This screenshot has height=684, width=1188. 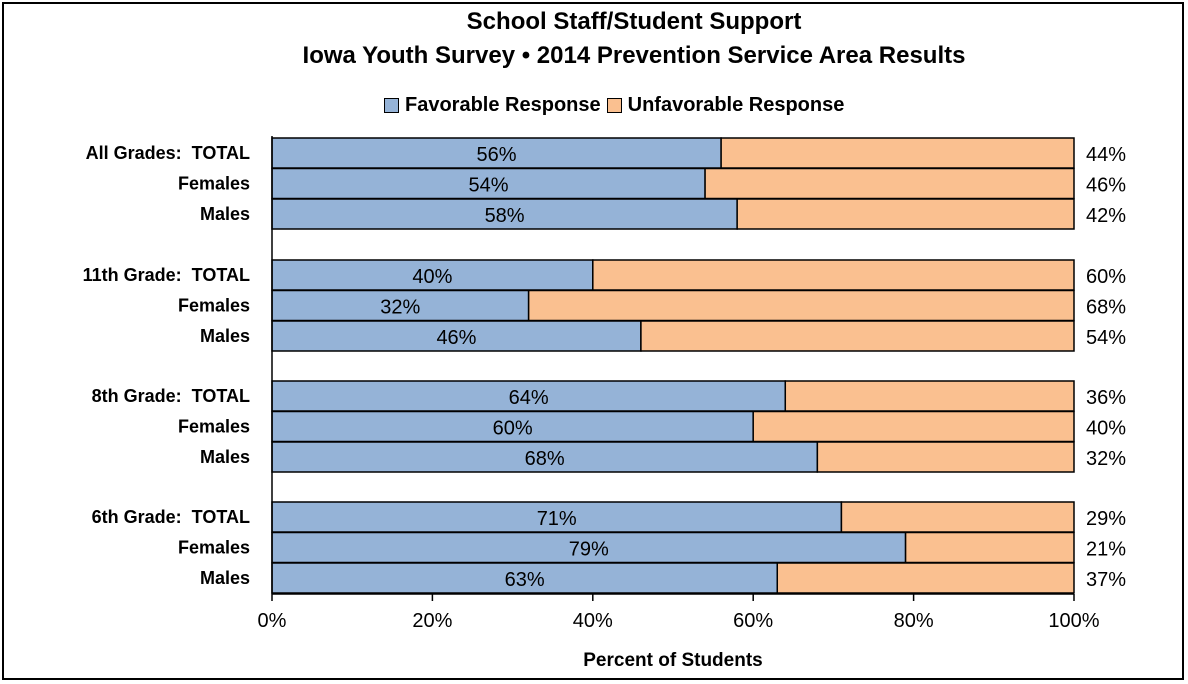 I want to click on data-label-unfavorable: 60%, so click(x=1106, y=277).